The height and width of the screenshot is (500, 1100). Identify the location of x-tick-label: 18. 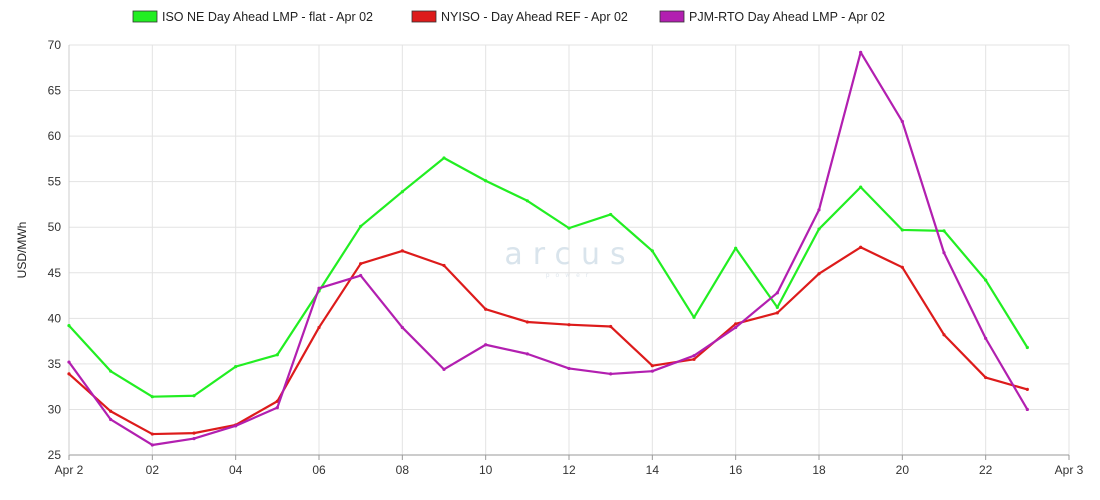
(819, 470).